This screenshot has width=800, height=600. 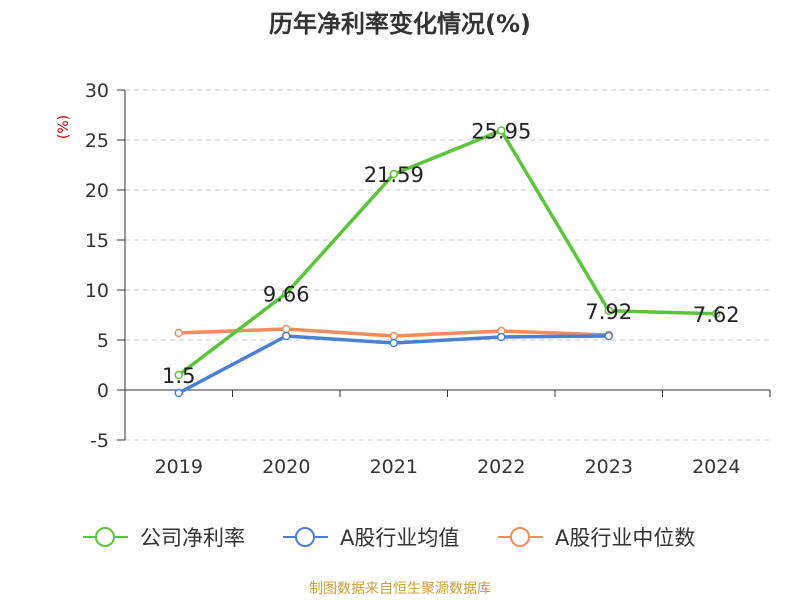 What do you see at coordinates (400, 24) in the screenshot?
I see `chart-title: 历年净利率变化情况(%)` at bounding box center [400, 24].